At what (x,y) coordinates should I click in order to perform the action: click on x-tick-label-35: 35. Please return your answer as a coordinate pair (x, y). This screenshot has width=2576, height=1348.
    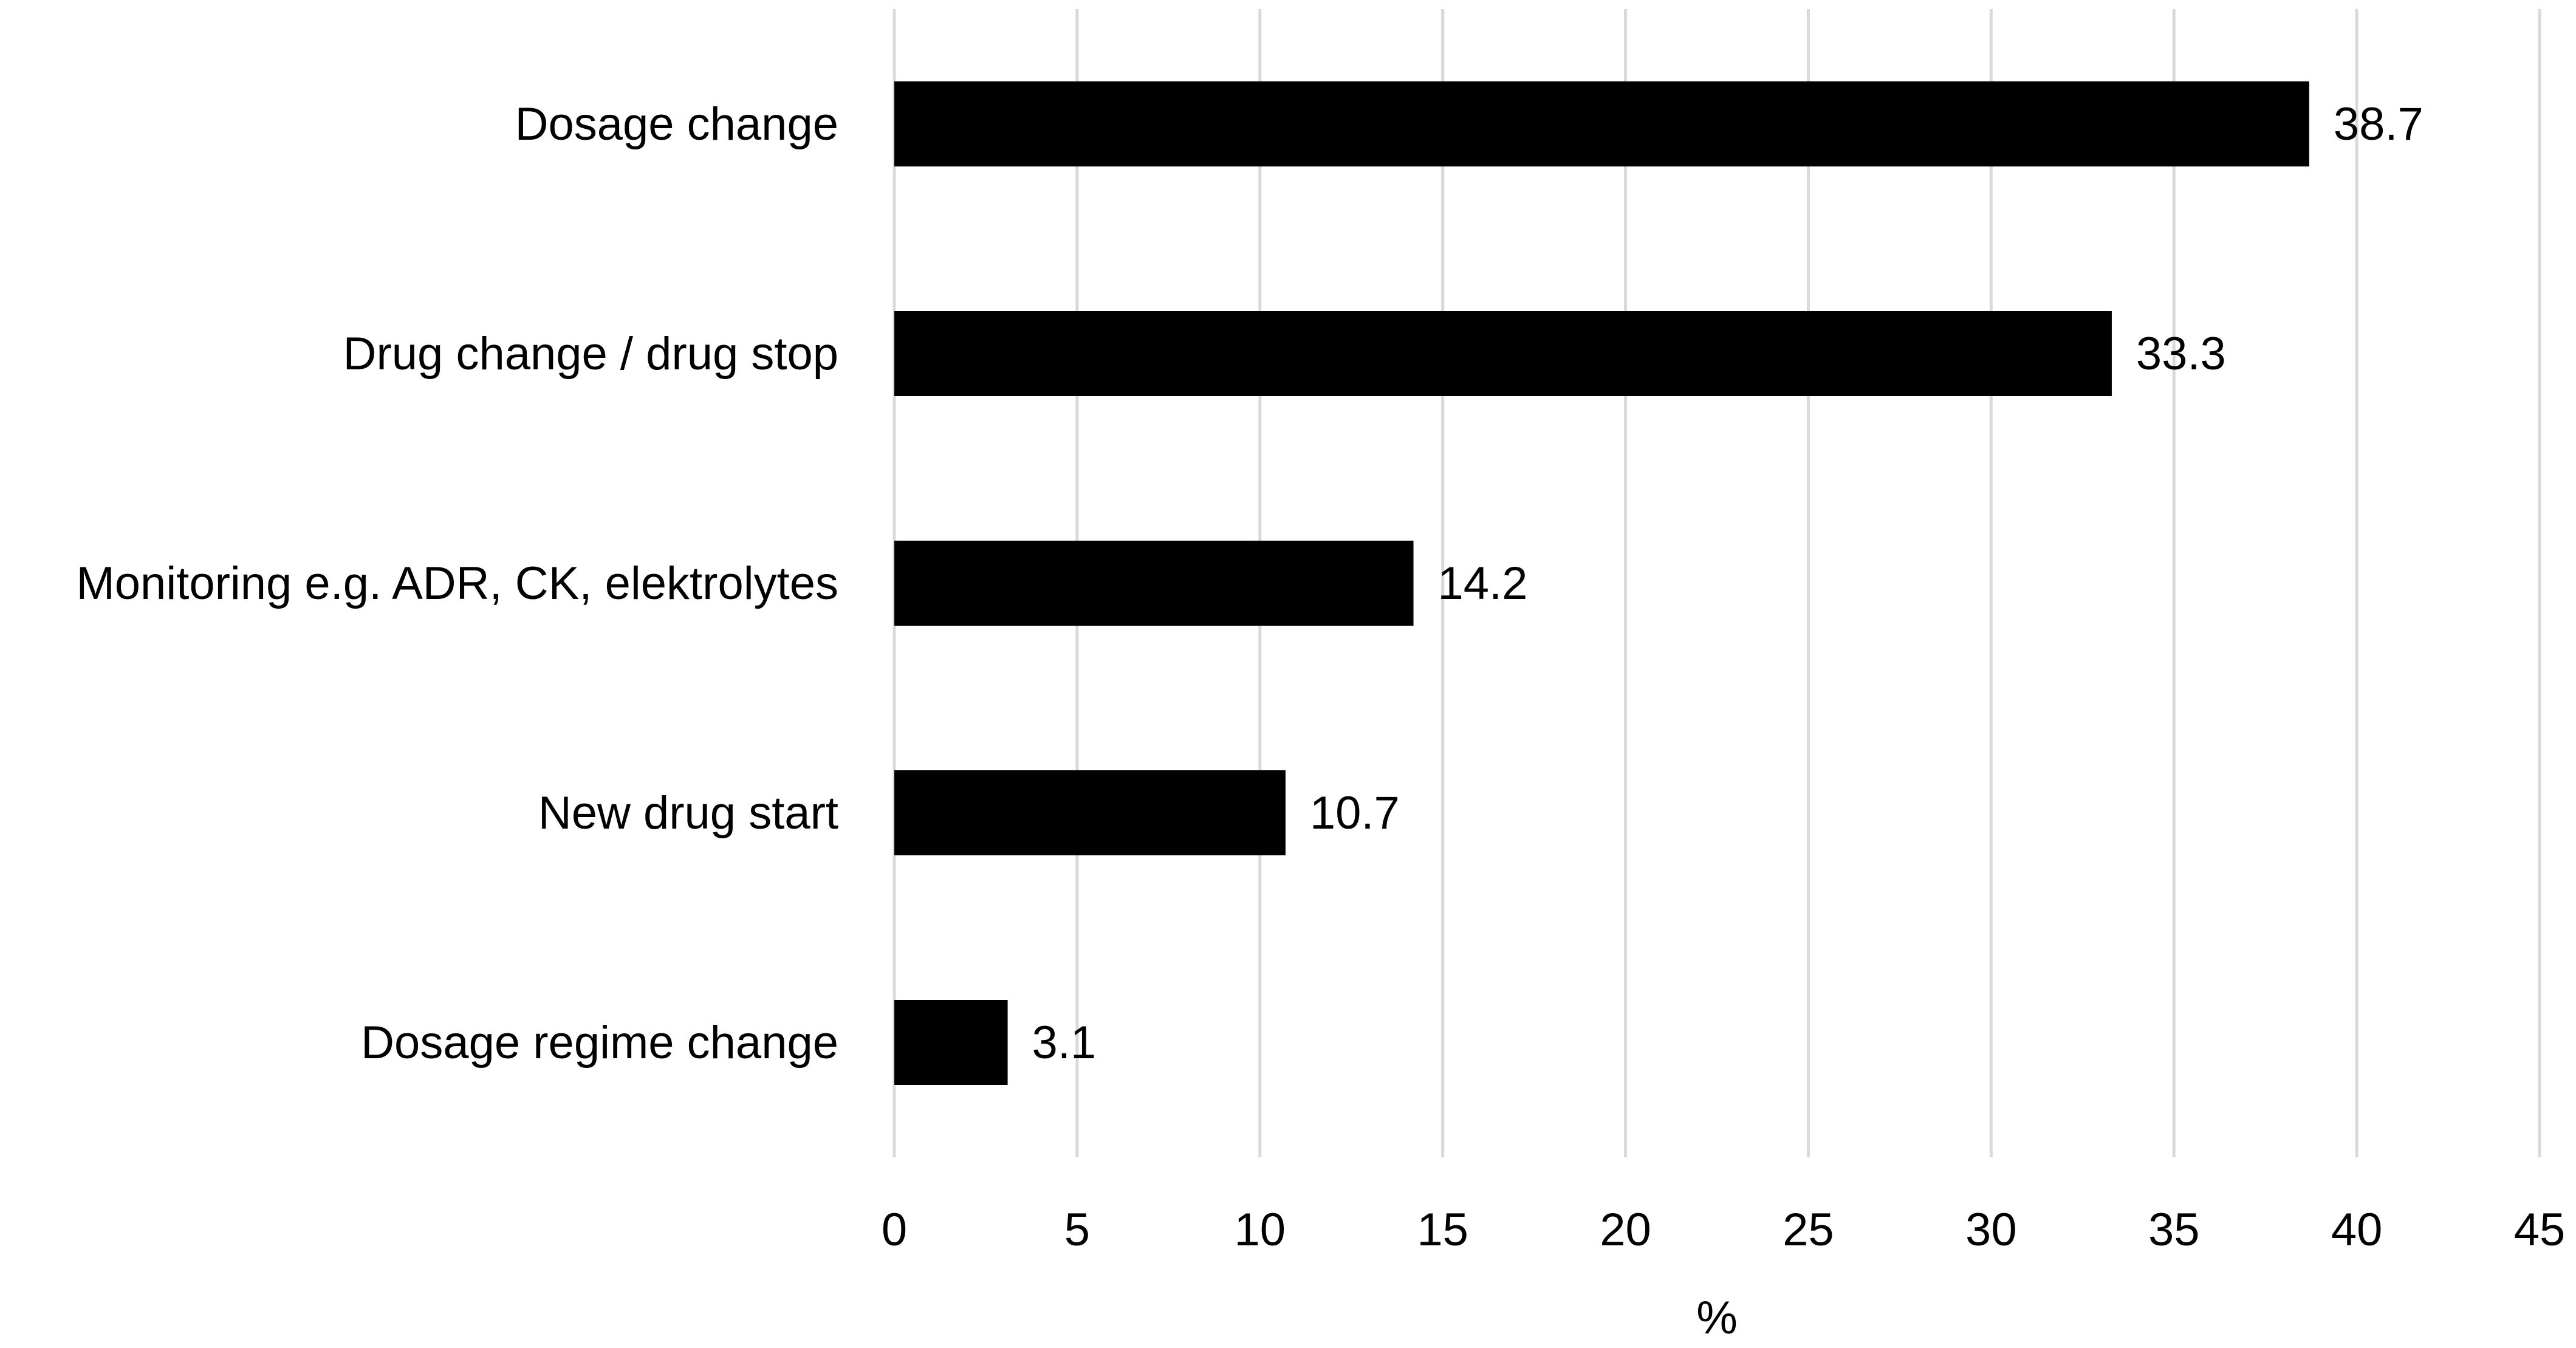
    Looking at the image, I should click on (2174, 1230).